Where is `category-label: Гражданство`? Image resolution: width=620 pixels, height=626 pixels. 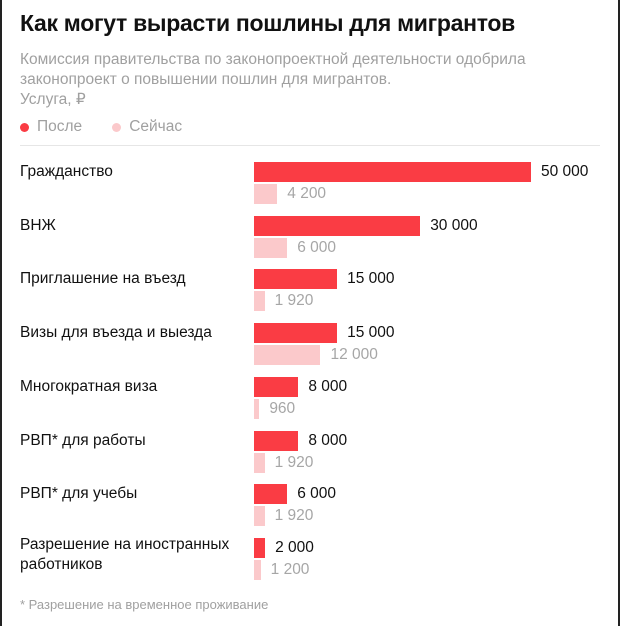 category-label: Гражданство is located at coordinates (66, 171).